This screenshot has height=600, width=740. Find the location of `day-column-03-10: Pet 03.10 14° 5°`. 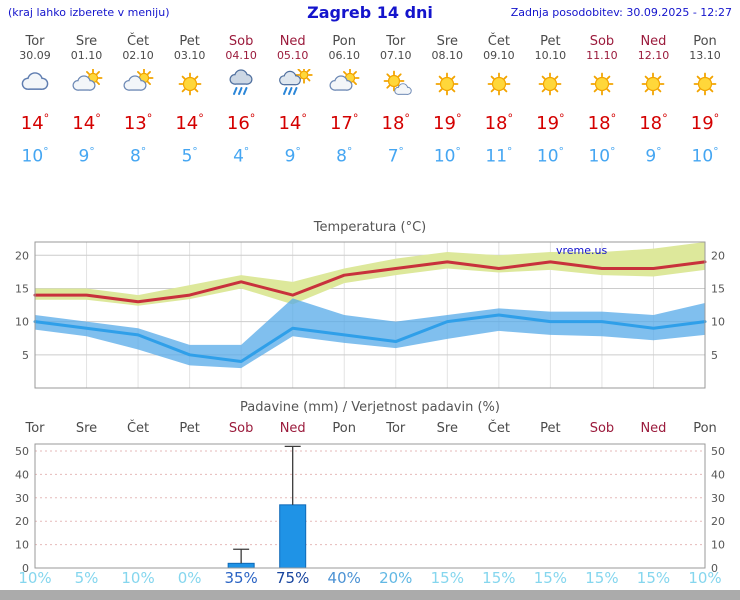

day-column-03-10: Pet 03.10 14° 5° is located at coordinates (190, 100).